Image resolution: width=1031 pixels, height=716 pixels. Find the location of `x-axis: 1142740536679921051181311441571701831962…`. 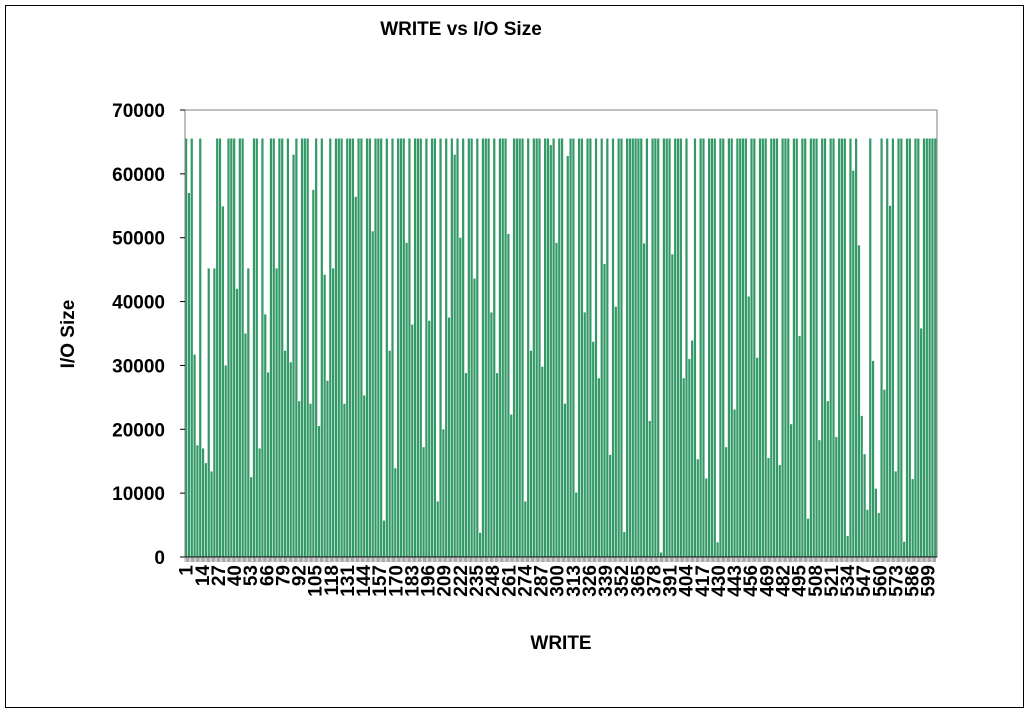

x-axis: 1142740536679921051181311441571701831962… is located at coordinates (558, 576).